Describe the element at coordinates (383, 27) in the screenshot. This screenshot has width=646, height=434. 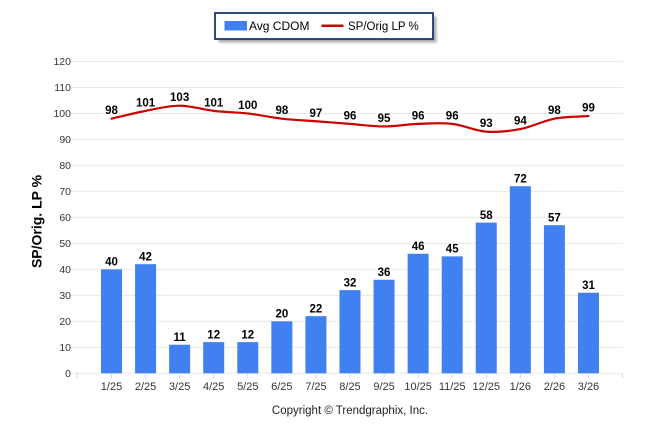
I see `svg-text: SP/Orig LP %` at that location.